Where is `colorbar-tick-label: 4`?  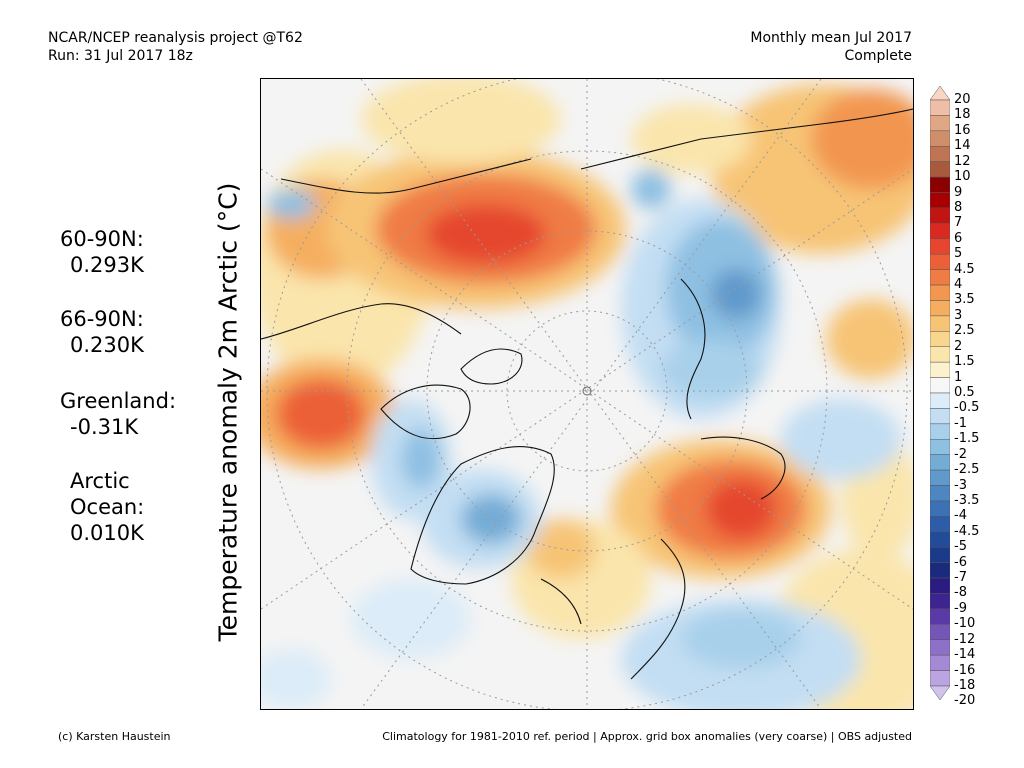
colorbar-tick-label: 4 is located at coordinates (958, 285).